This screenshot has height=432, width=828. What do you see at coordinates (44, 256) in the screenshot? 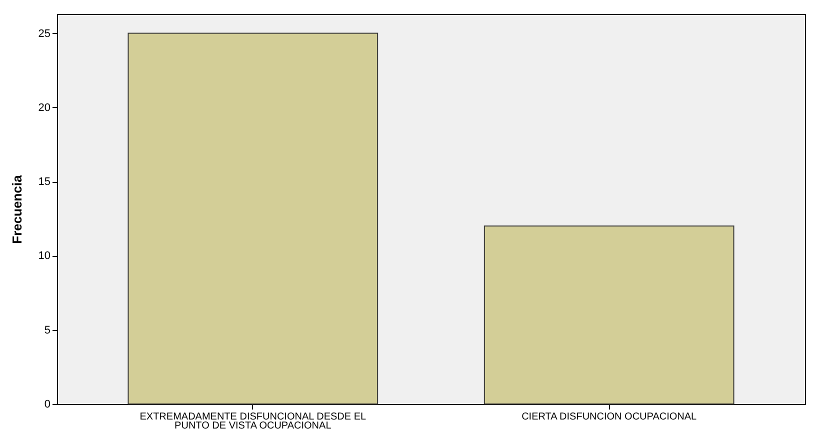
I see `y-tick-label: 10` at bounding box center [44, 256].